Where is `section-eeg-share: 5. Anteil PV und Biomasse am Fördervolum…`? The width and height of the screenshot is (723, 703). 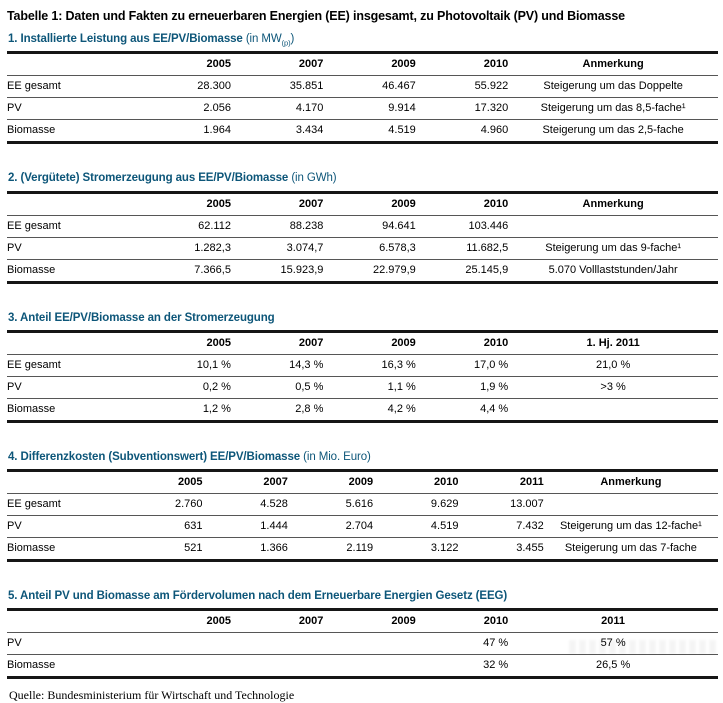 section-eeg-share: 5. Anteil PV und Biomasse am Fördervolum… is located at coordinates (362, 634).